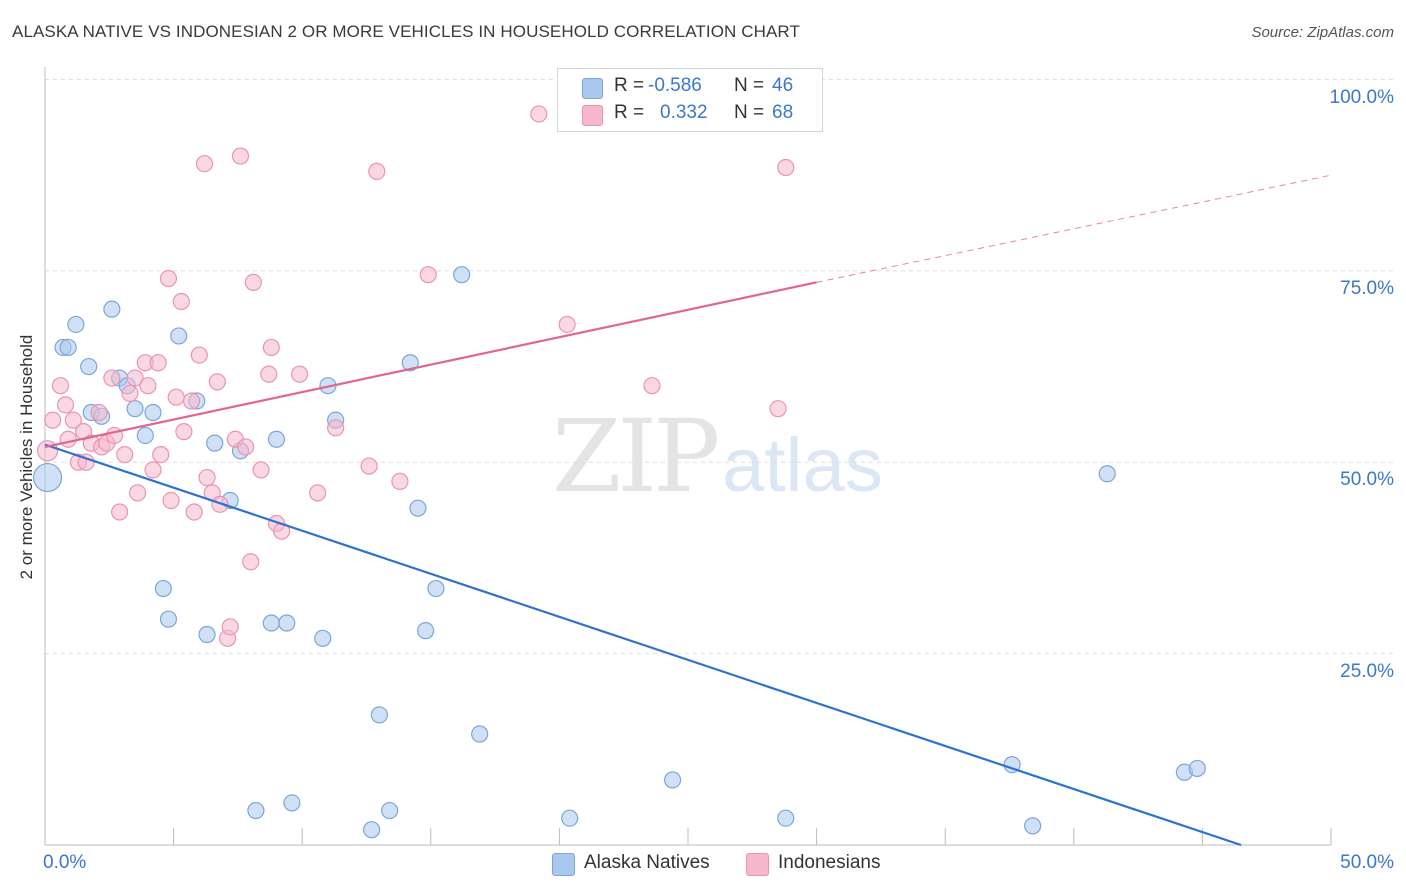  I want to click on x-tick-label-max: 50.0%, so click(1367, 862).